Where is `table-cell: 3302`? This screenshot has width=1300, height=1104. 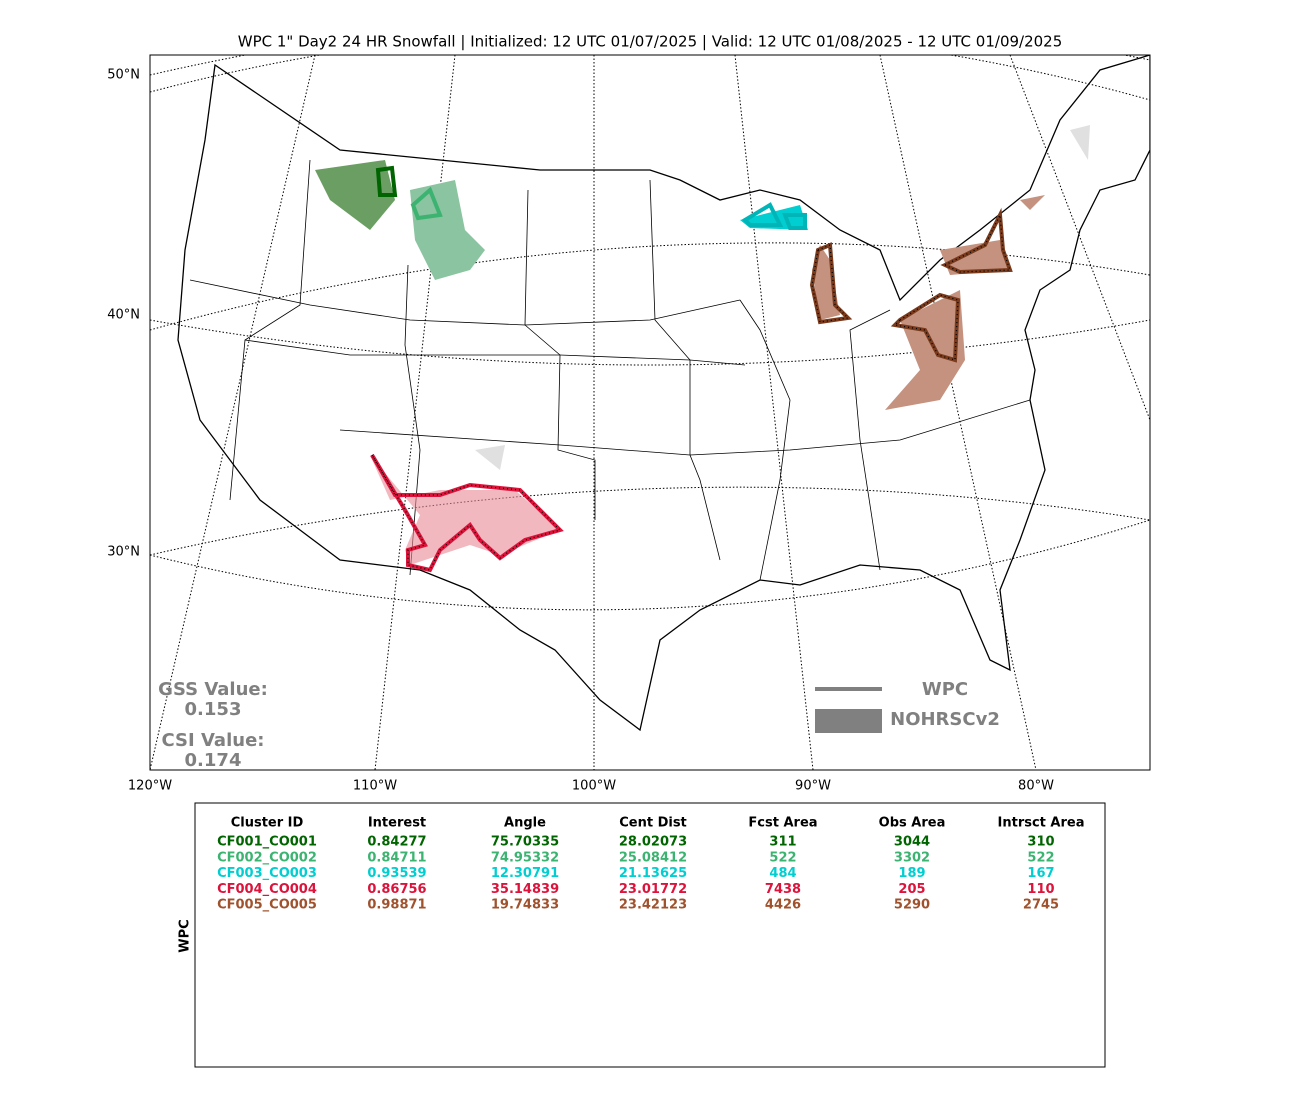
table-cell: 3302 is located at coordinates (912, 857).